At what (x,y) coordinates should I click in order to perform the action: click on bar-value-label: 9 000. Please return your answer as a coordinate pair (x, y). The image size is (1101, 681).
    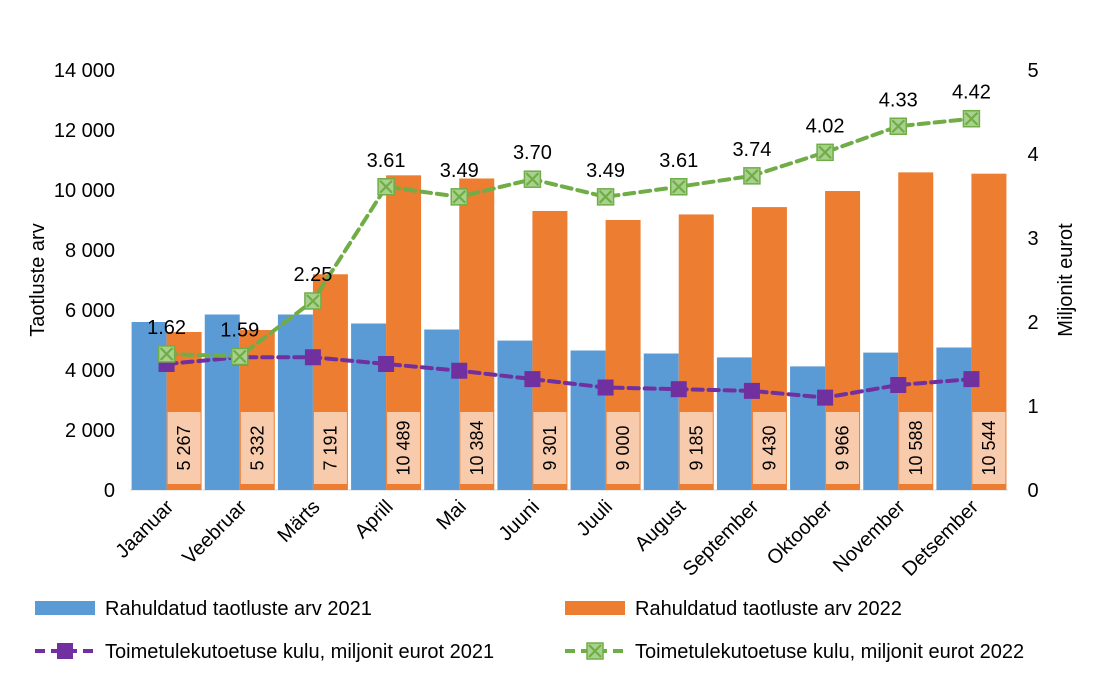
    Looking at the image, I should click on (623, 447).